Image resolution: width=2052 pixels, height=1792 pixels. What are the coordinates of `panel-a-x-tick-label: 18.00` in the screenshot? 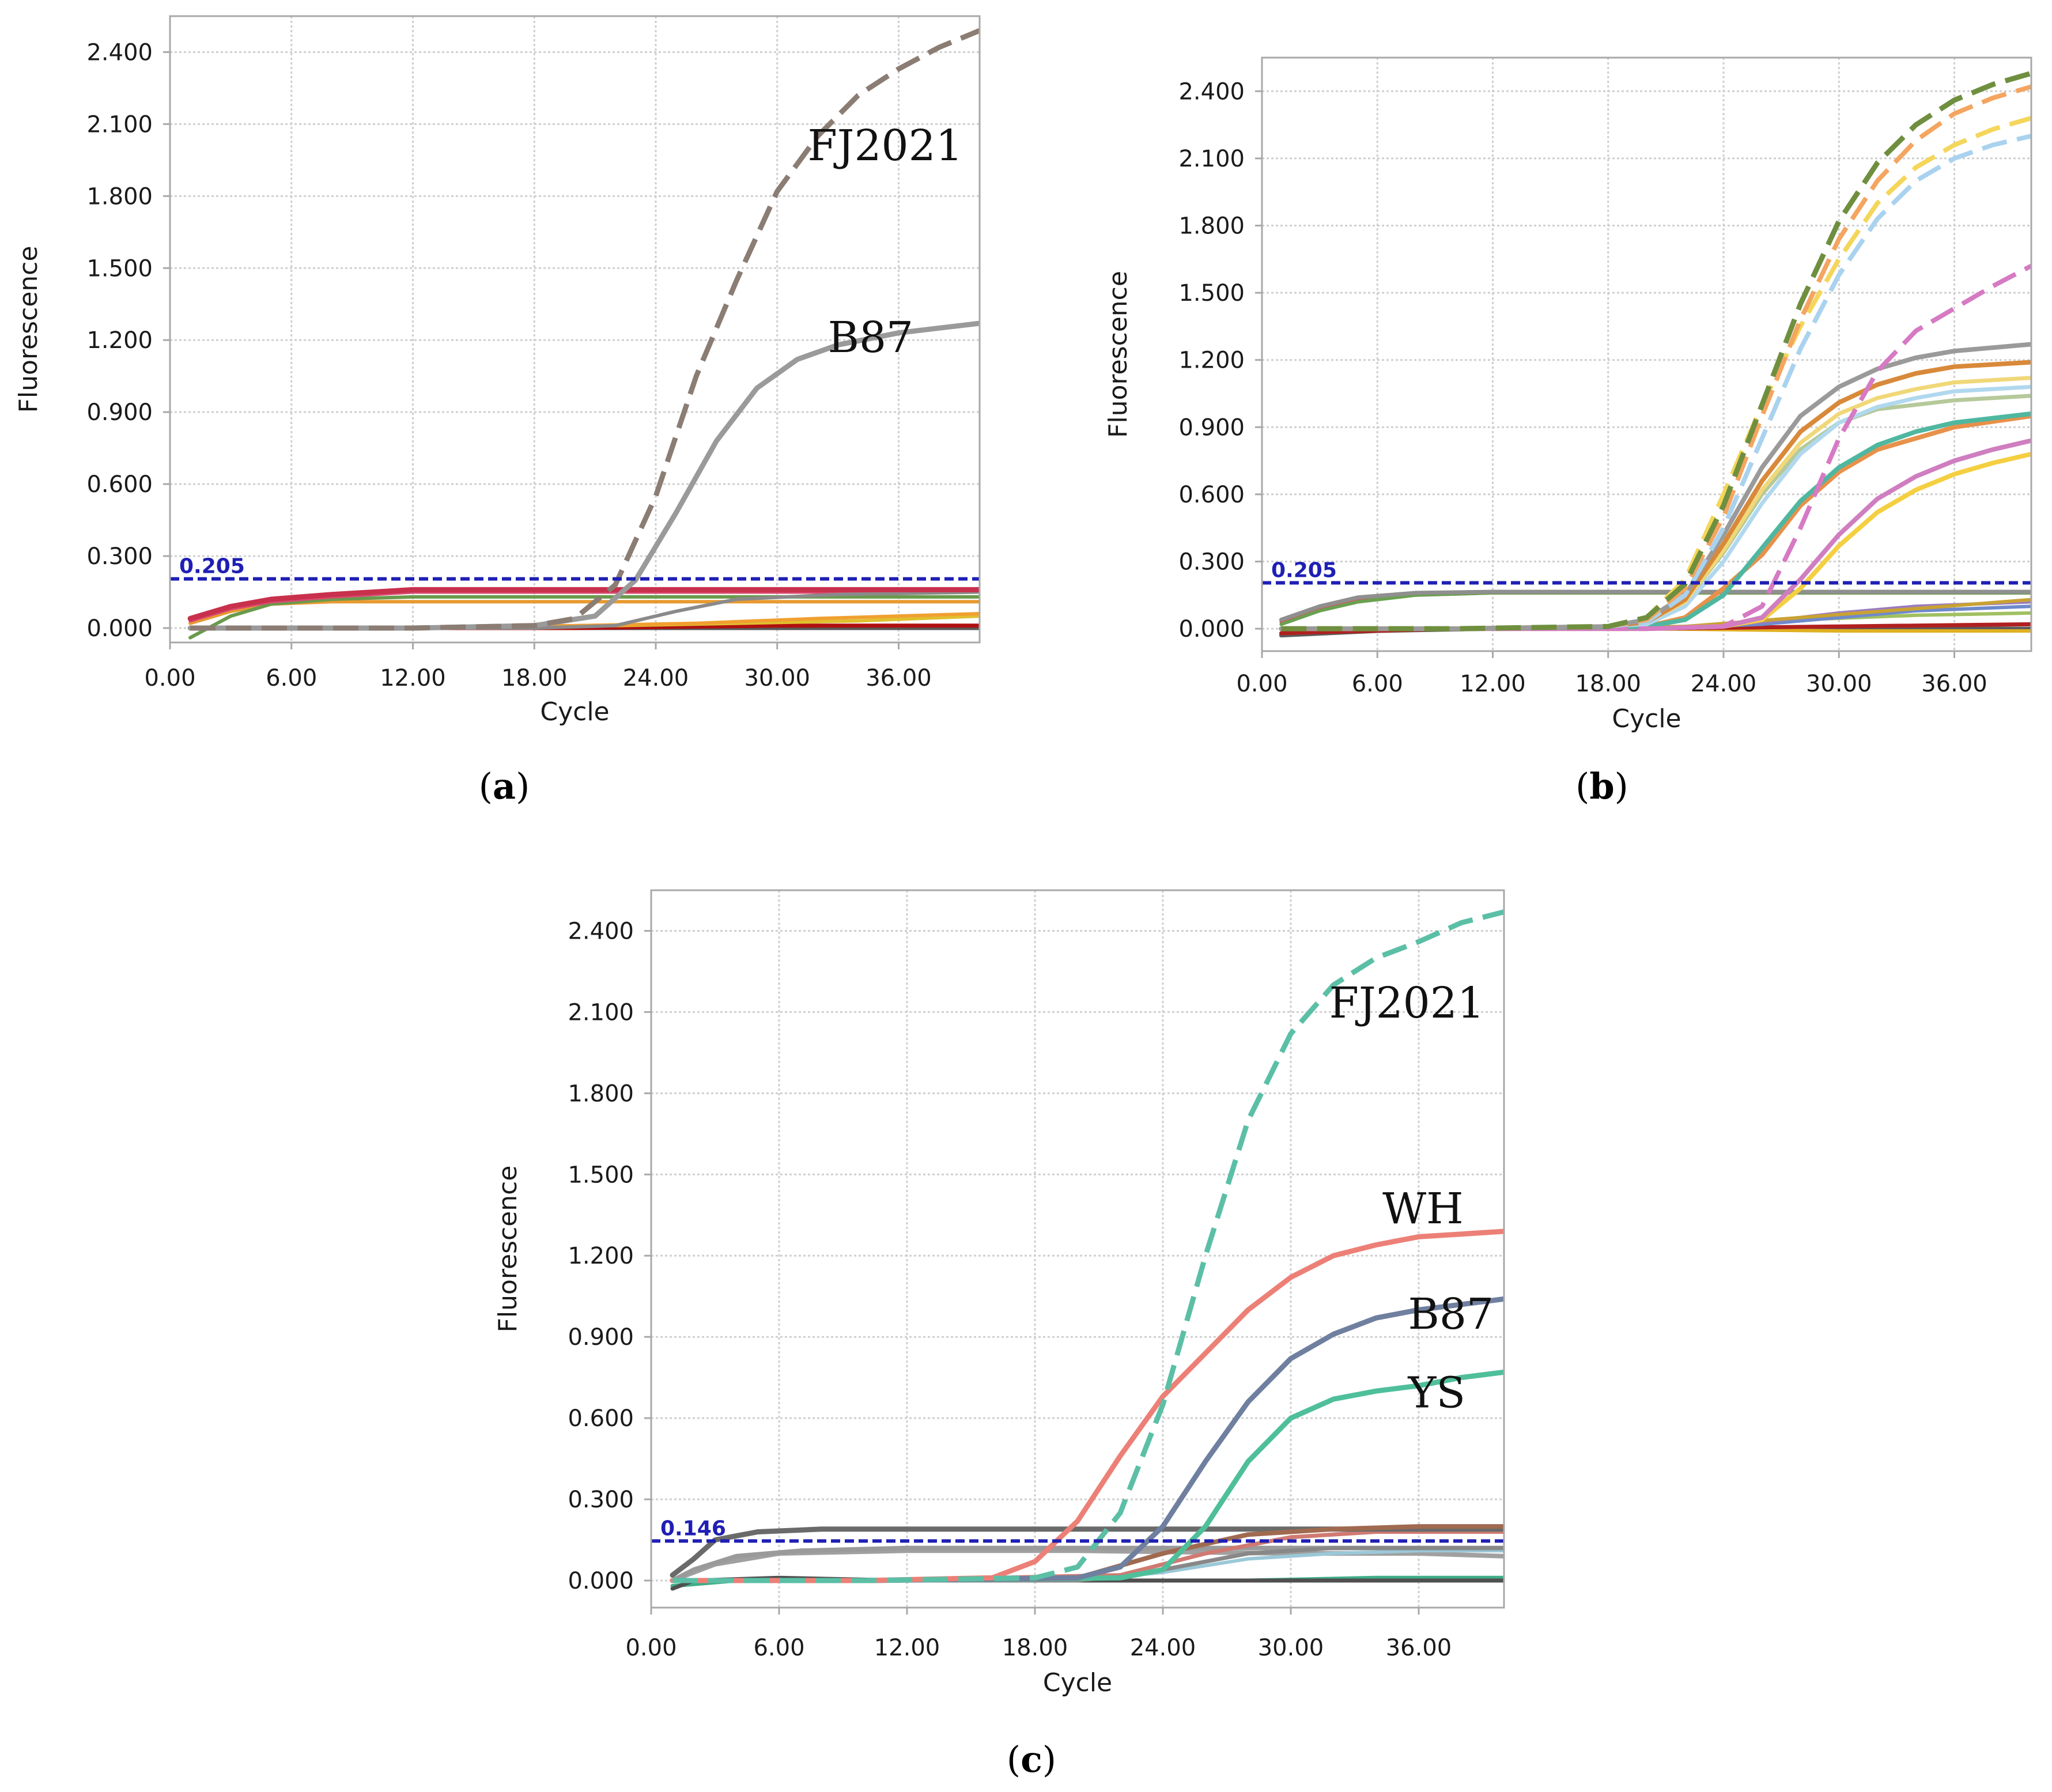 It's located at (534, 678).